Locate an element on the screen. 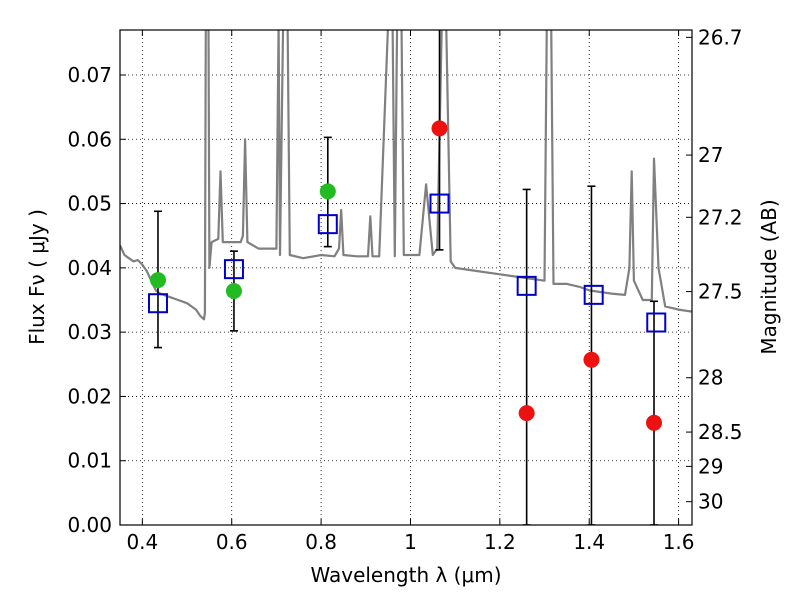 The height and width of the screenshot is (600, 800). y2-axis-label: Magnitude (AB) is located at coordinates (769, 276).